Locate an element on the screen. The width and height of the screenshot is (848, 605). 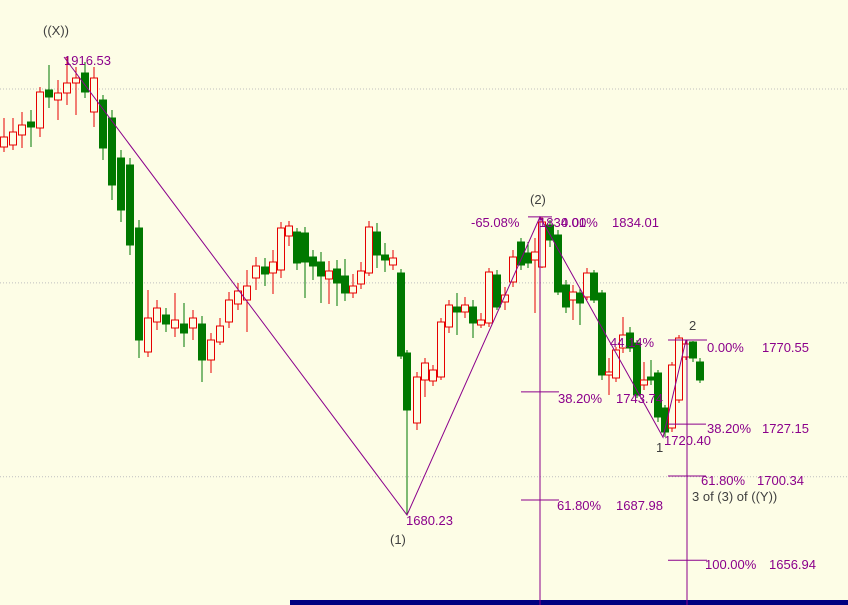
zigzag-price-label: 1680.23 is located at coordinates (429, 520).